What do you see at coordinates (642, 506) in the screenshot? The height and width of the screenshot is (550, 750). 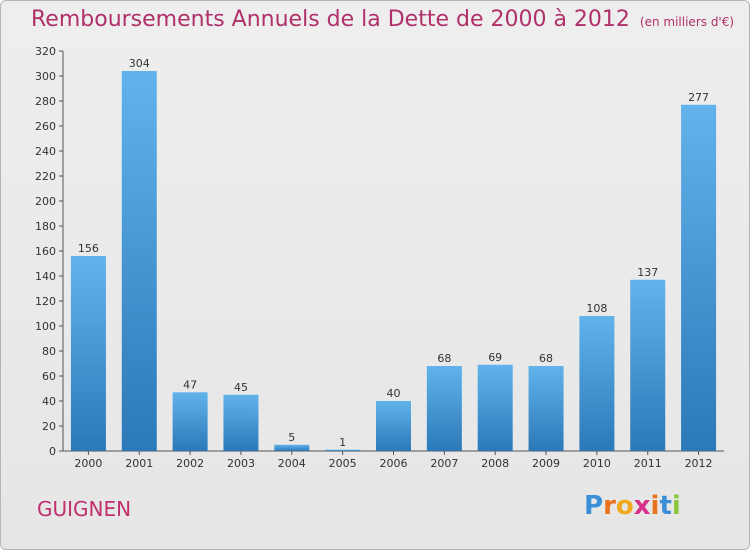 I see `logo-letter: x` at bounding box center [642, 506].